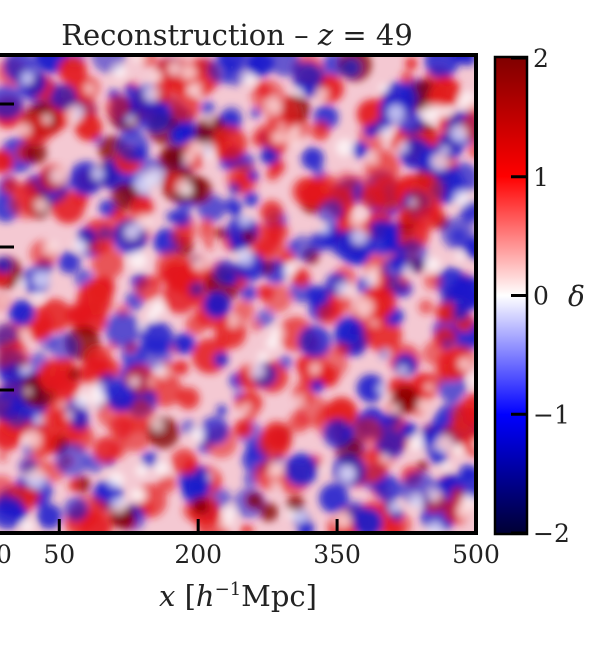 This screenshot has width=600, height=647. What do you see at coordinates (541, 58) in the screenshot?
I see `colorbar-tick-label: 2` at bounding box center [541, 58].